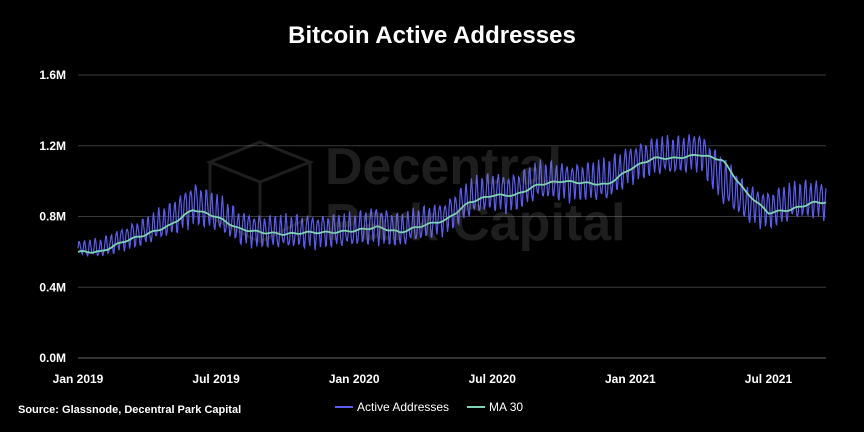  I want to click on watermark-line-2: Park Capital, so click(475, 223).